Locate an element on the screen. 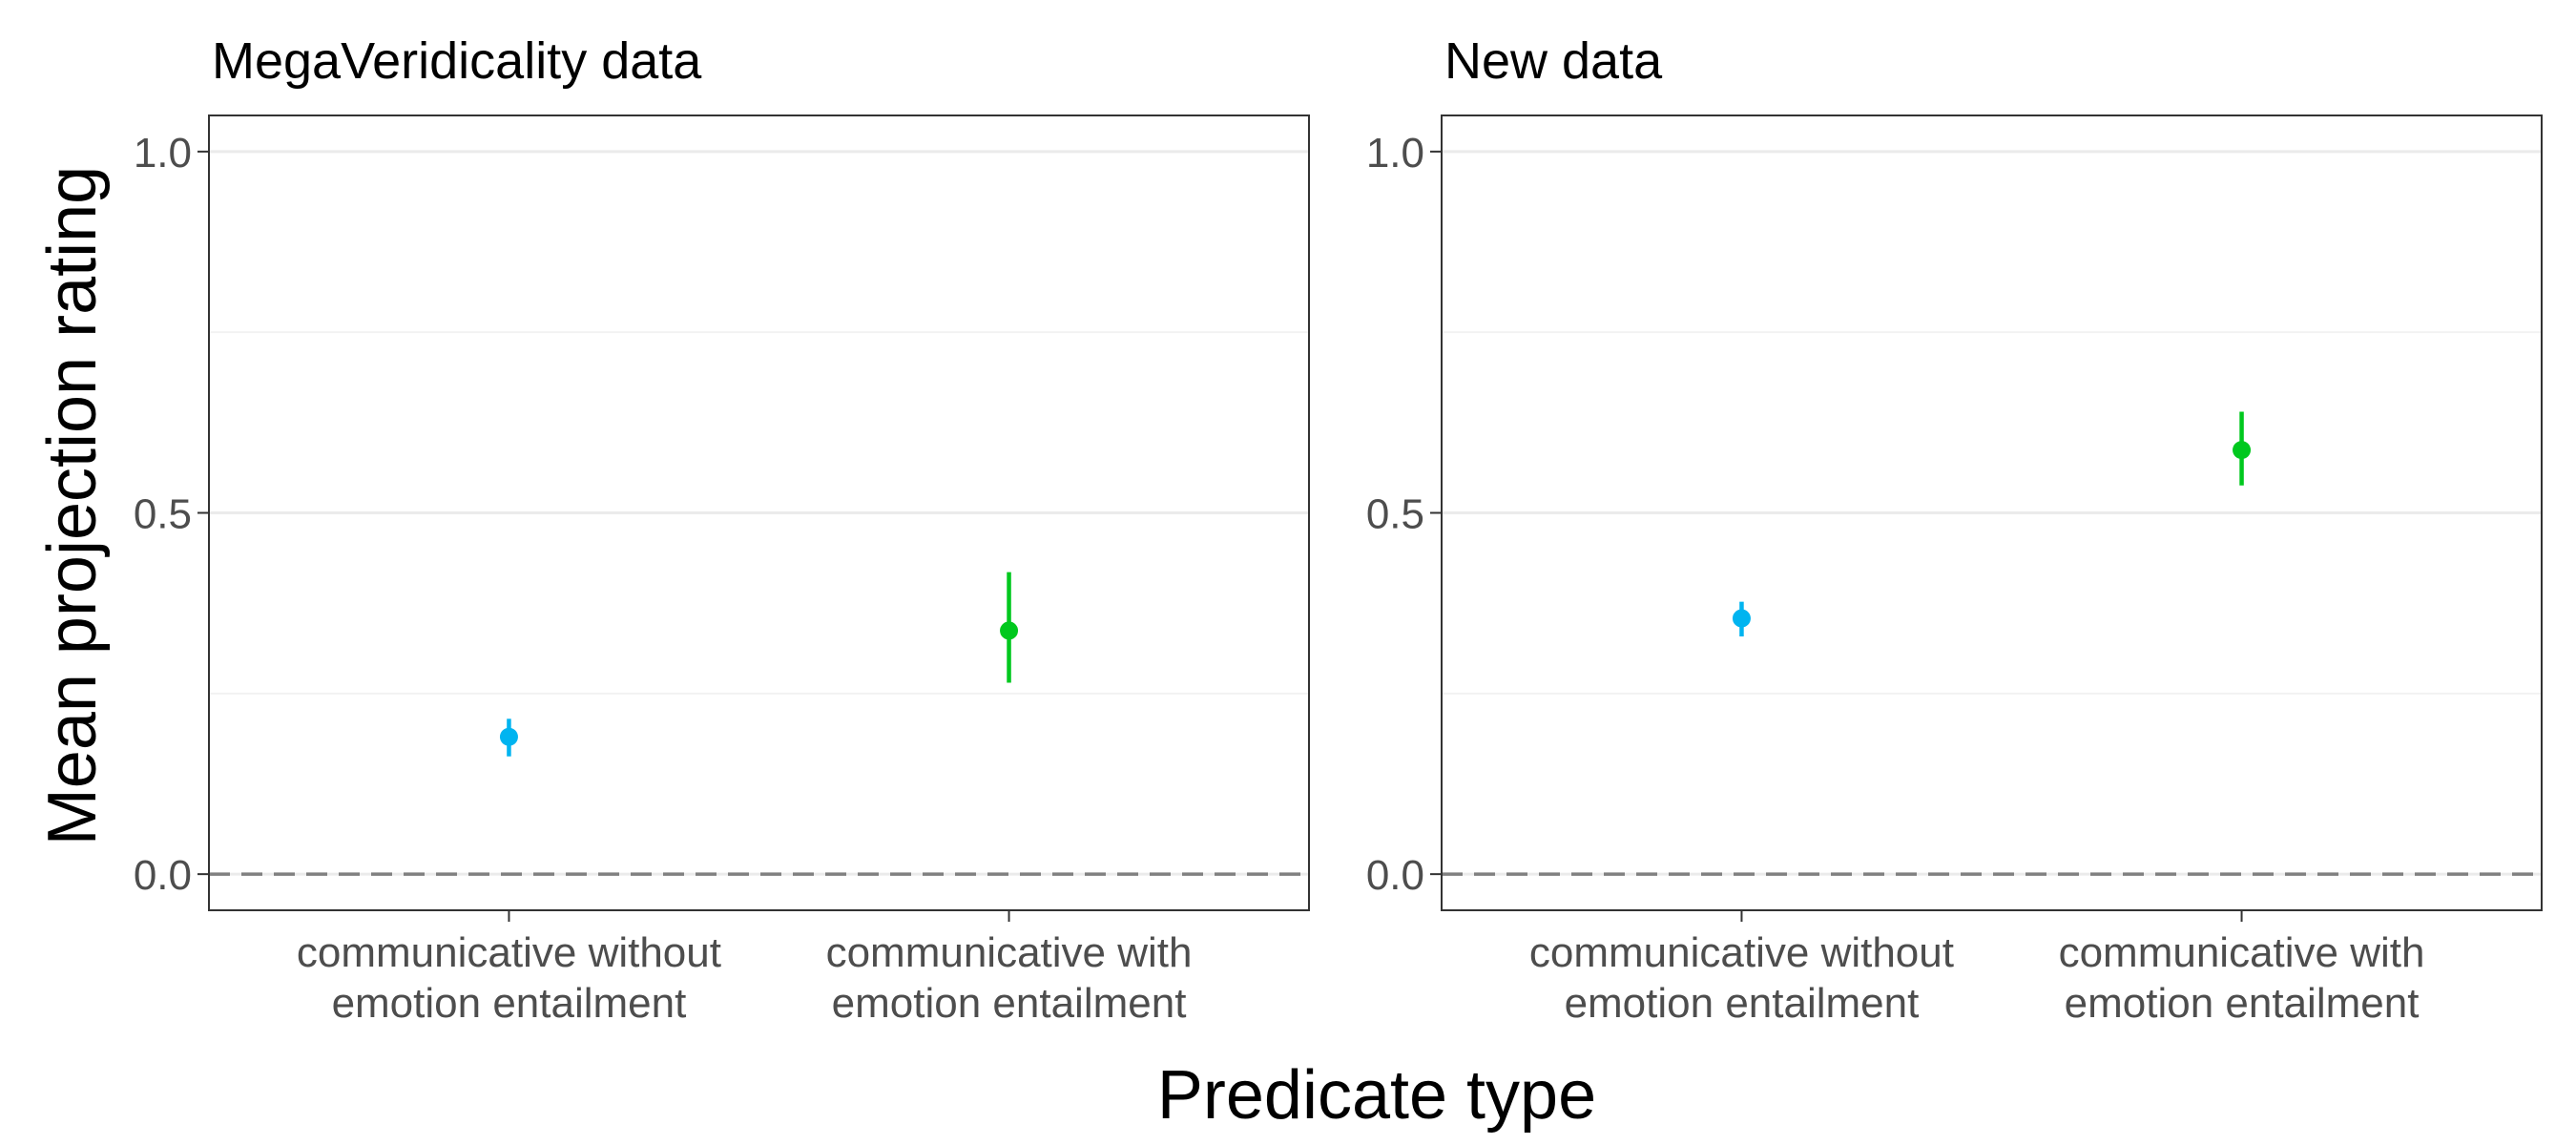 This screenshot has width=2576, height=1145. panel-title: New data is located at coordinates (1553, 61).